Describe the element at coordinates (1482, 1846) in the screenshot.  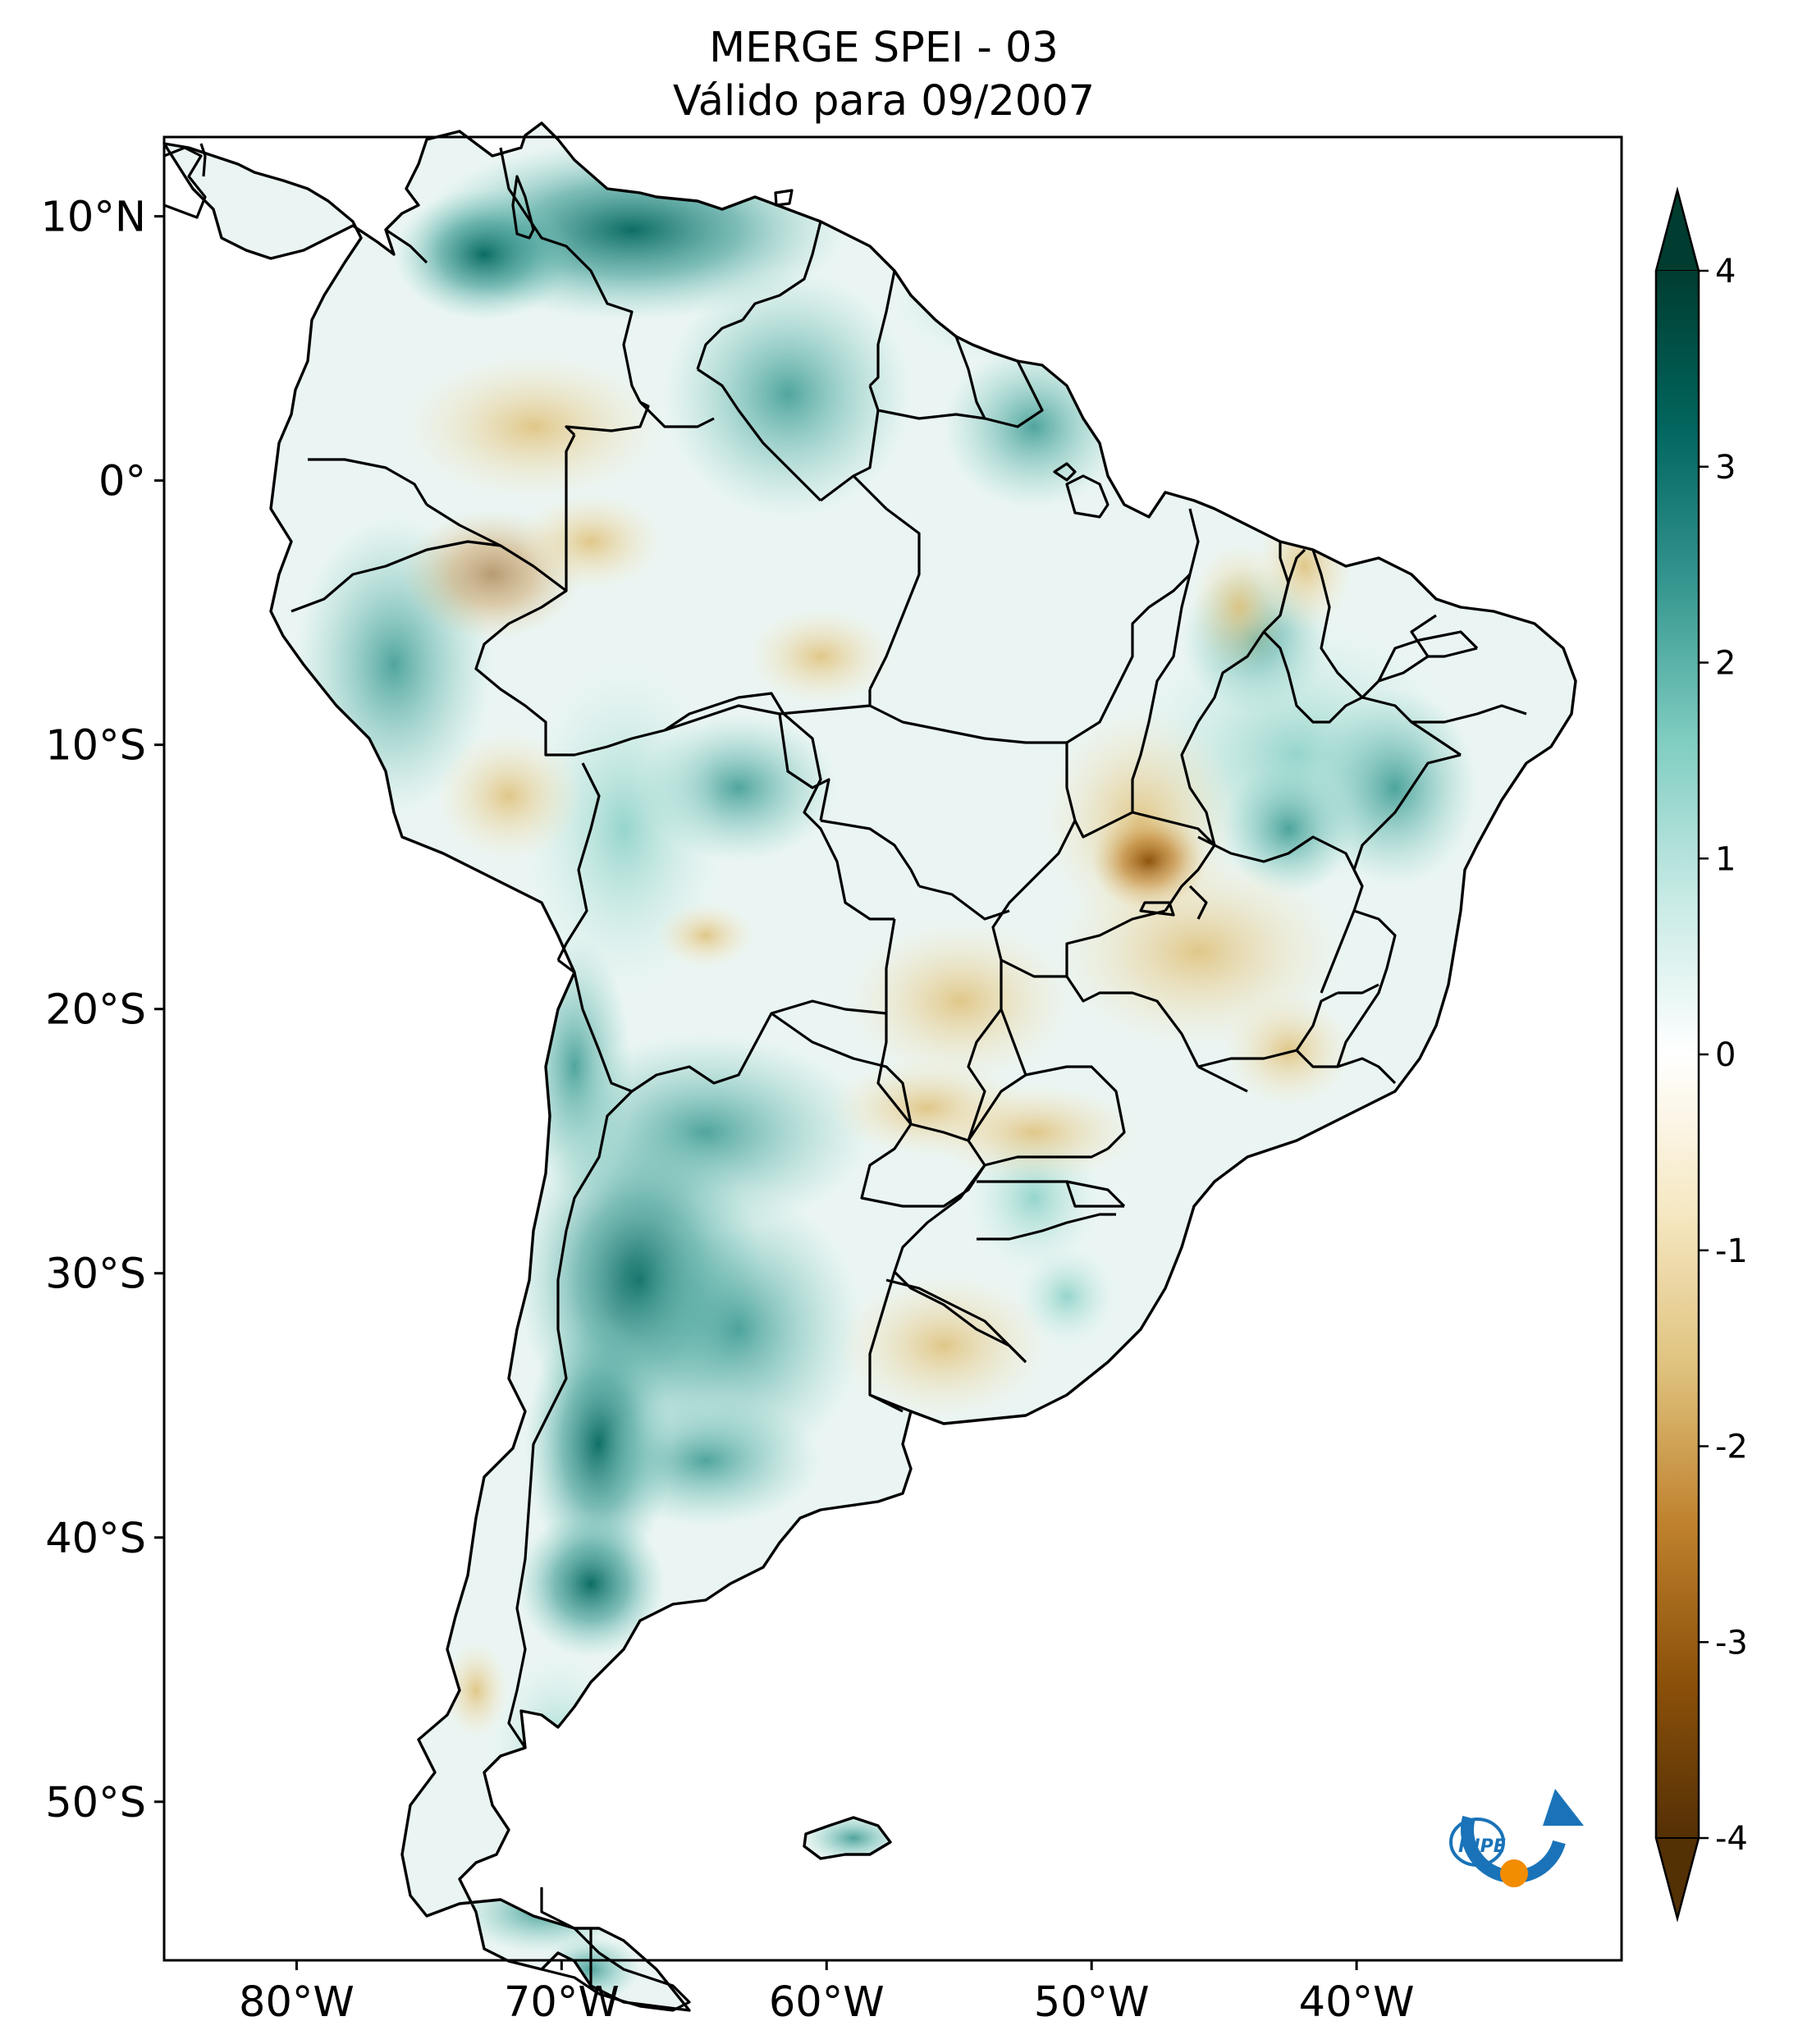
I see `inpe-logo-text: INPE` at that location.